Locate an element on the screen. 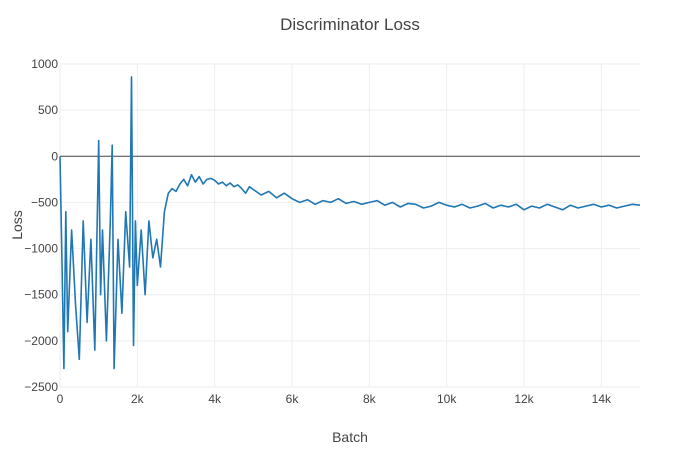 The height and width of the screenshot is (450, 700). x-tick-label: 8k is located at coordinates (370, 399).